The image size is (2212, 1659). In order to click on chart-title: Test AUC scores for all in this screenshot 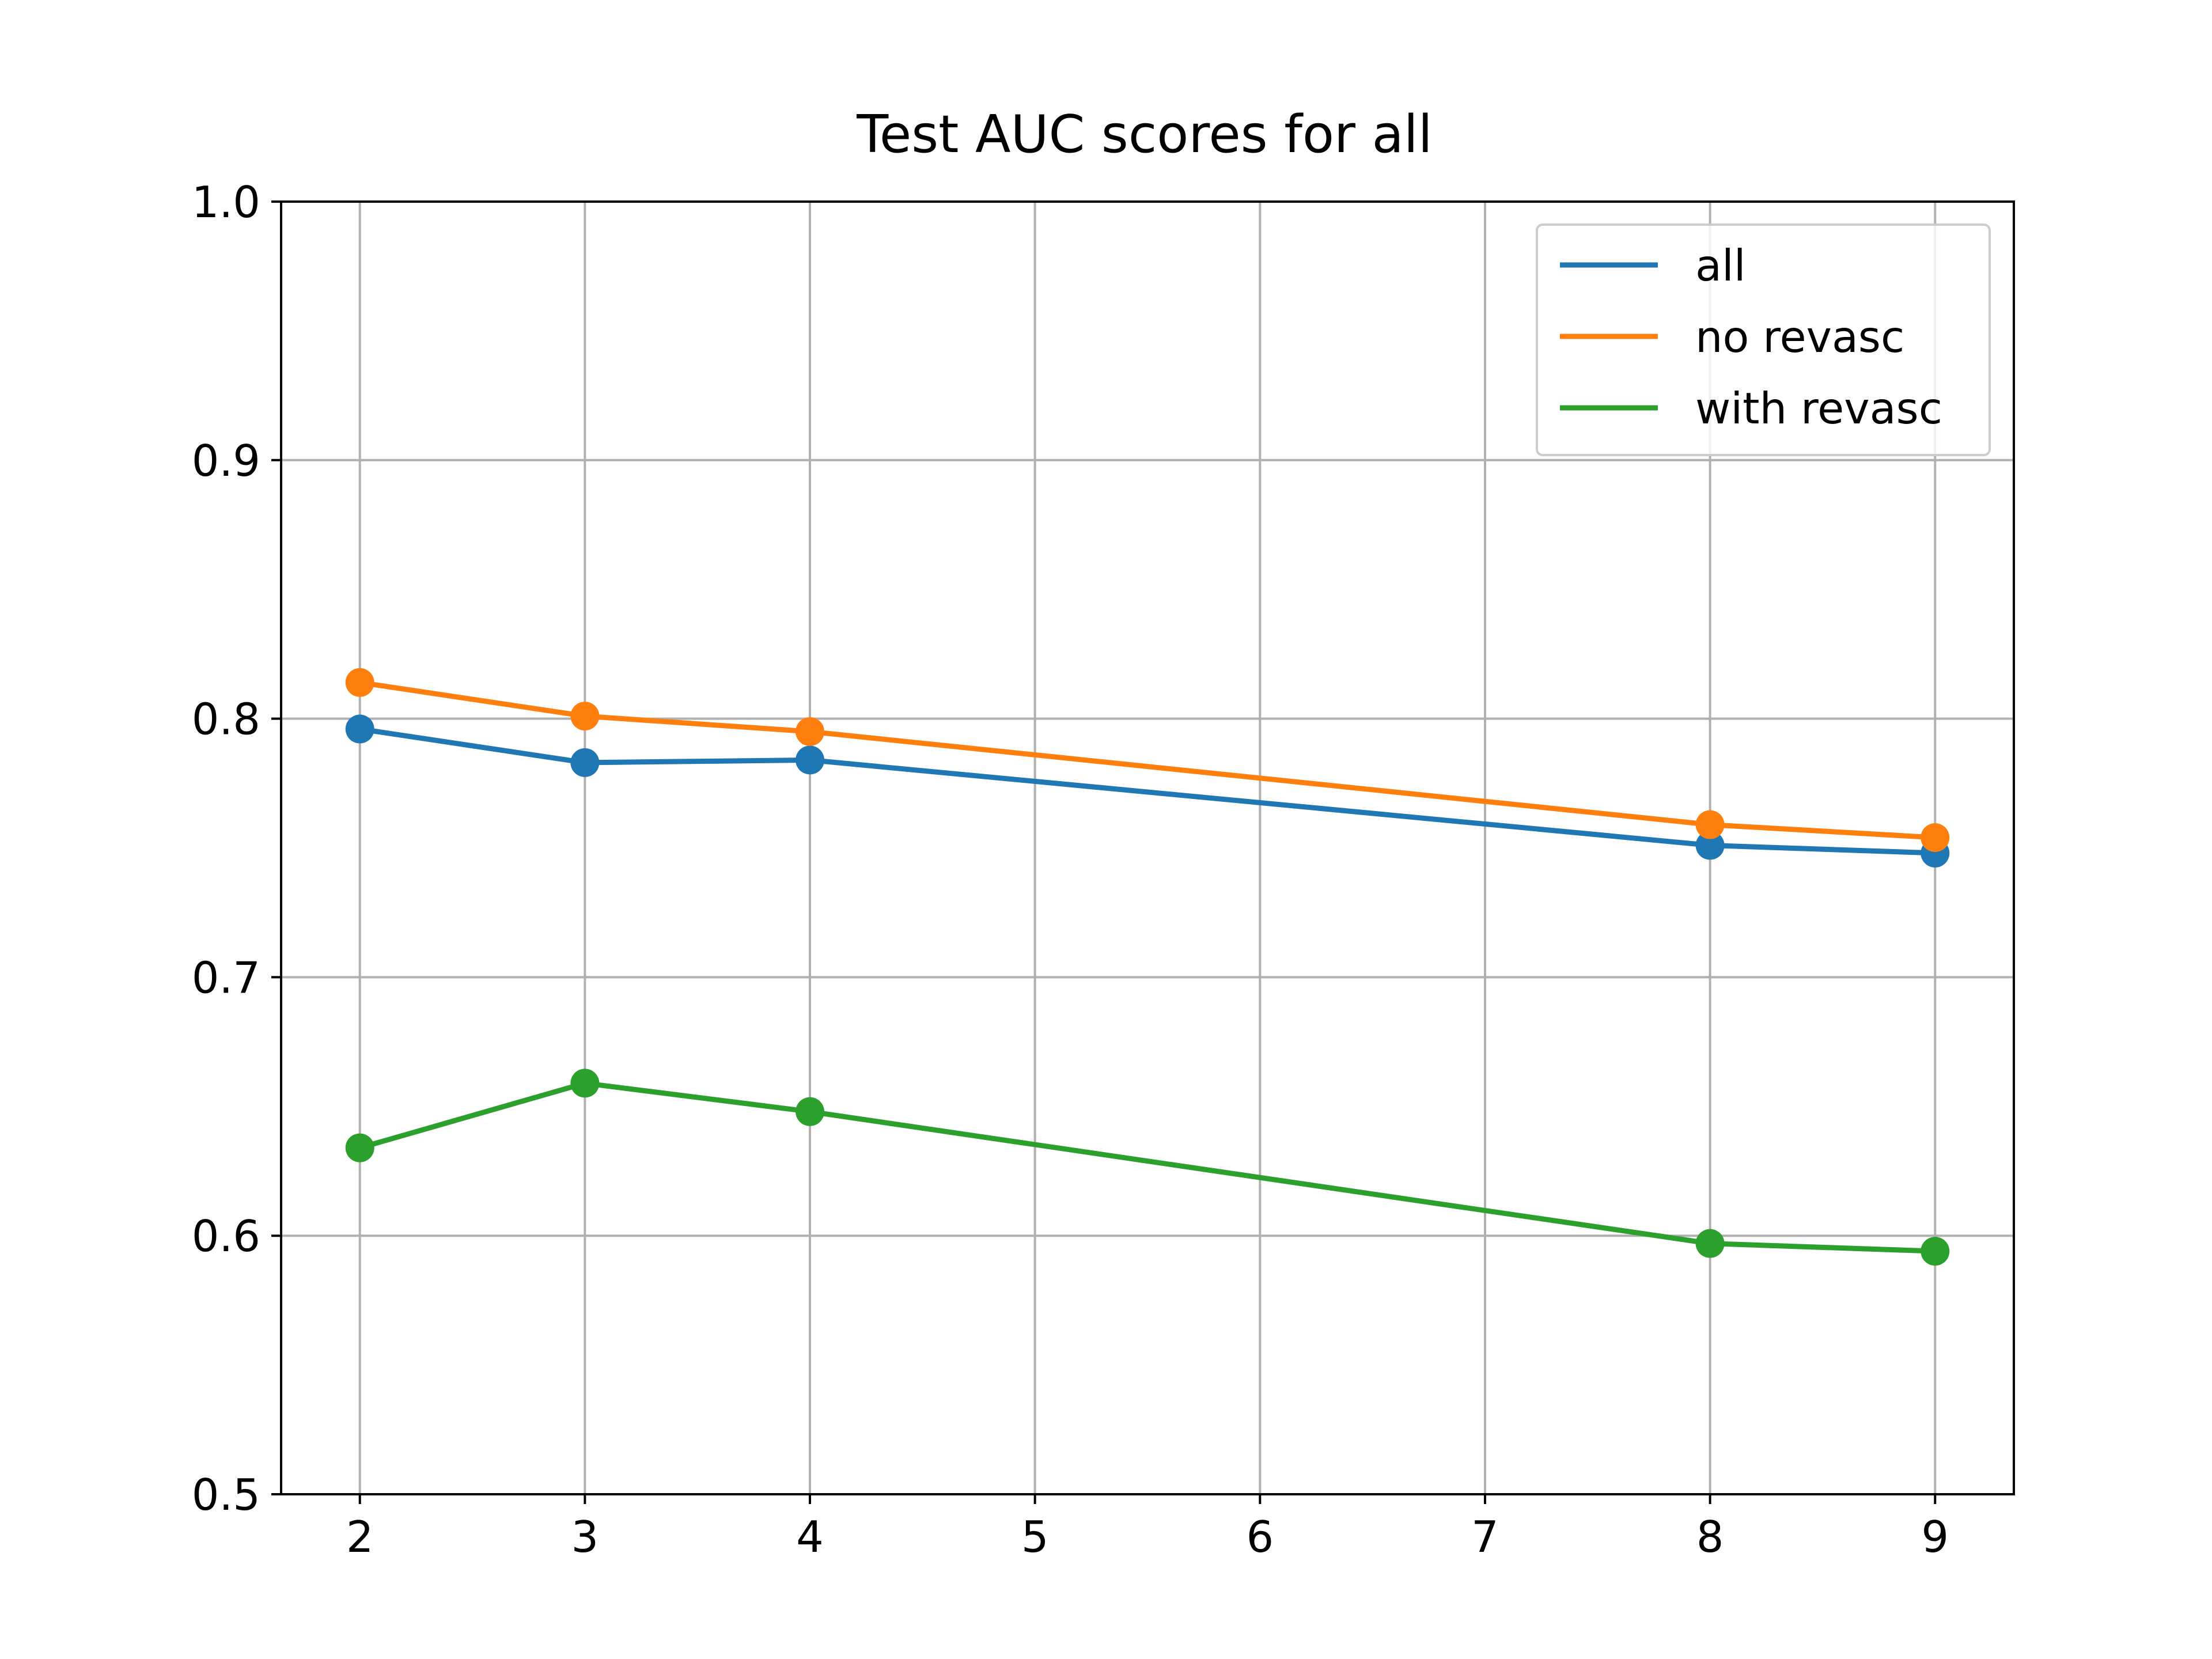, I will do `click(1144, 134)`.